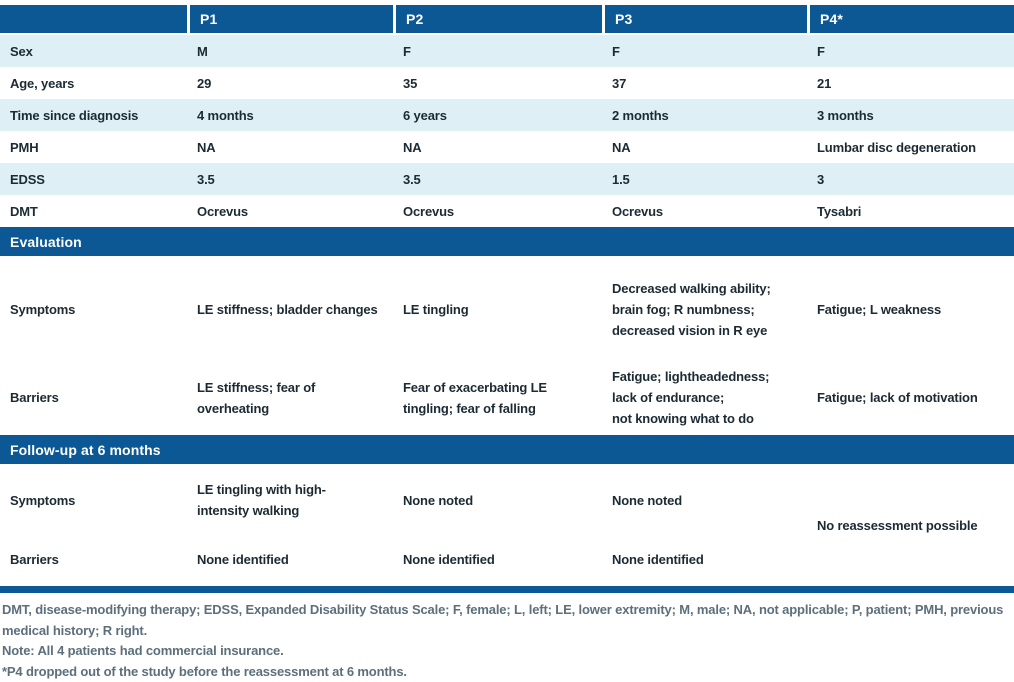 The height and width of the screenshot is (682, 1014). Describe the element at coordinates (704, 20) in the screenshot. I see `header-p3: P3` at that location.